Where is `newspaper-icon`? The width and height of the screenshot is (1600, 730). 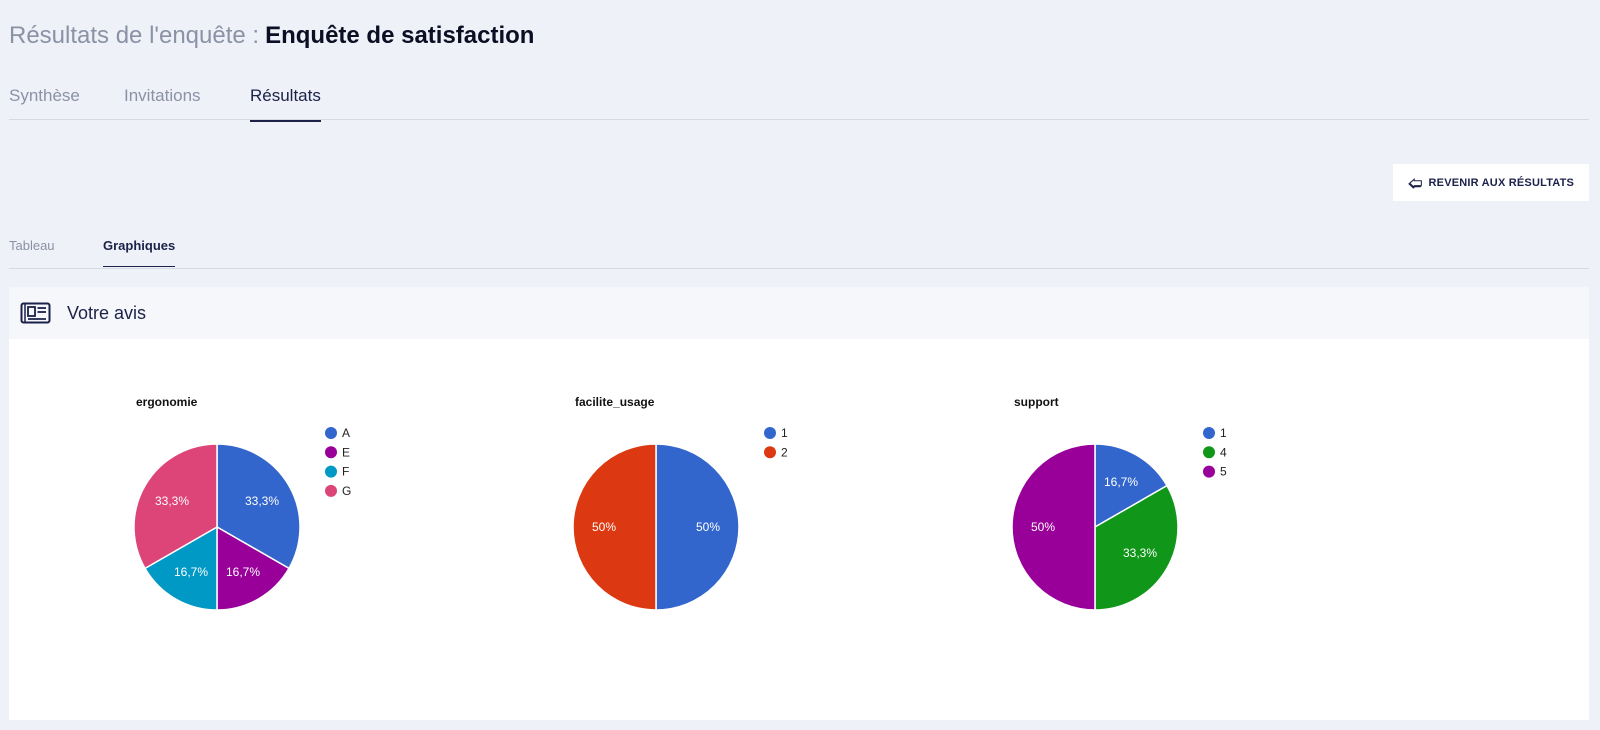
newspaper-icon is located at coordinates (35, 313).